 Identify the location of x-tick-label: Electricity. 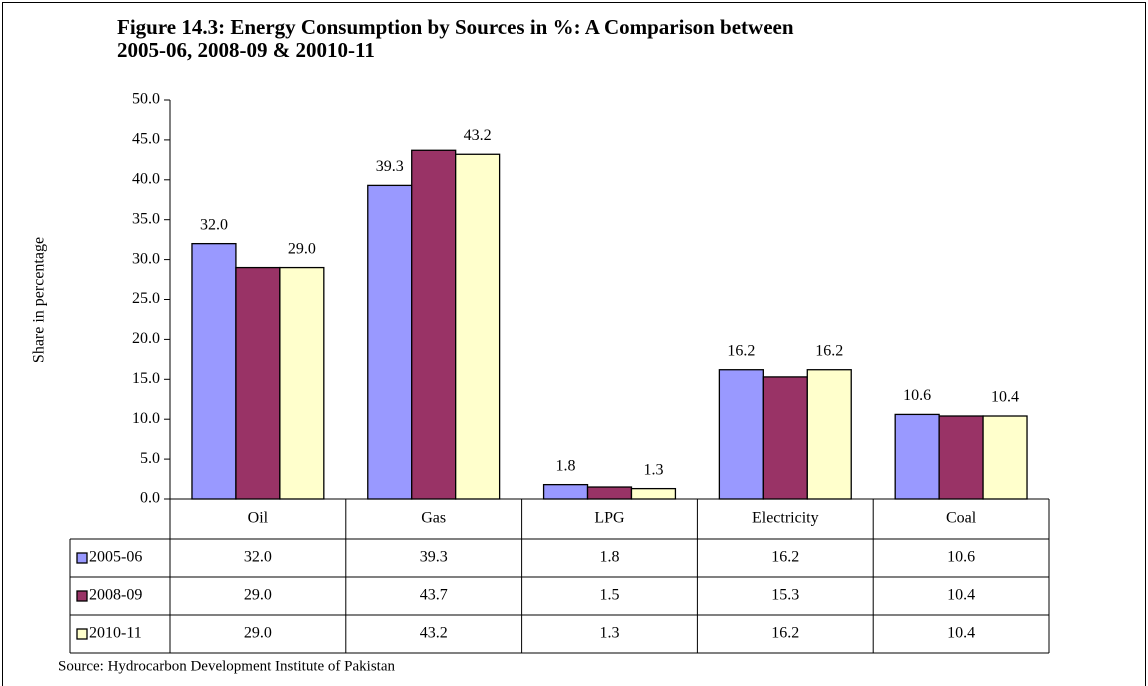
(785, 518).